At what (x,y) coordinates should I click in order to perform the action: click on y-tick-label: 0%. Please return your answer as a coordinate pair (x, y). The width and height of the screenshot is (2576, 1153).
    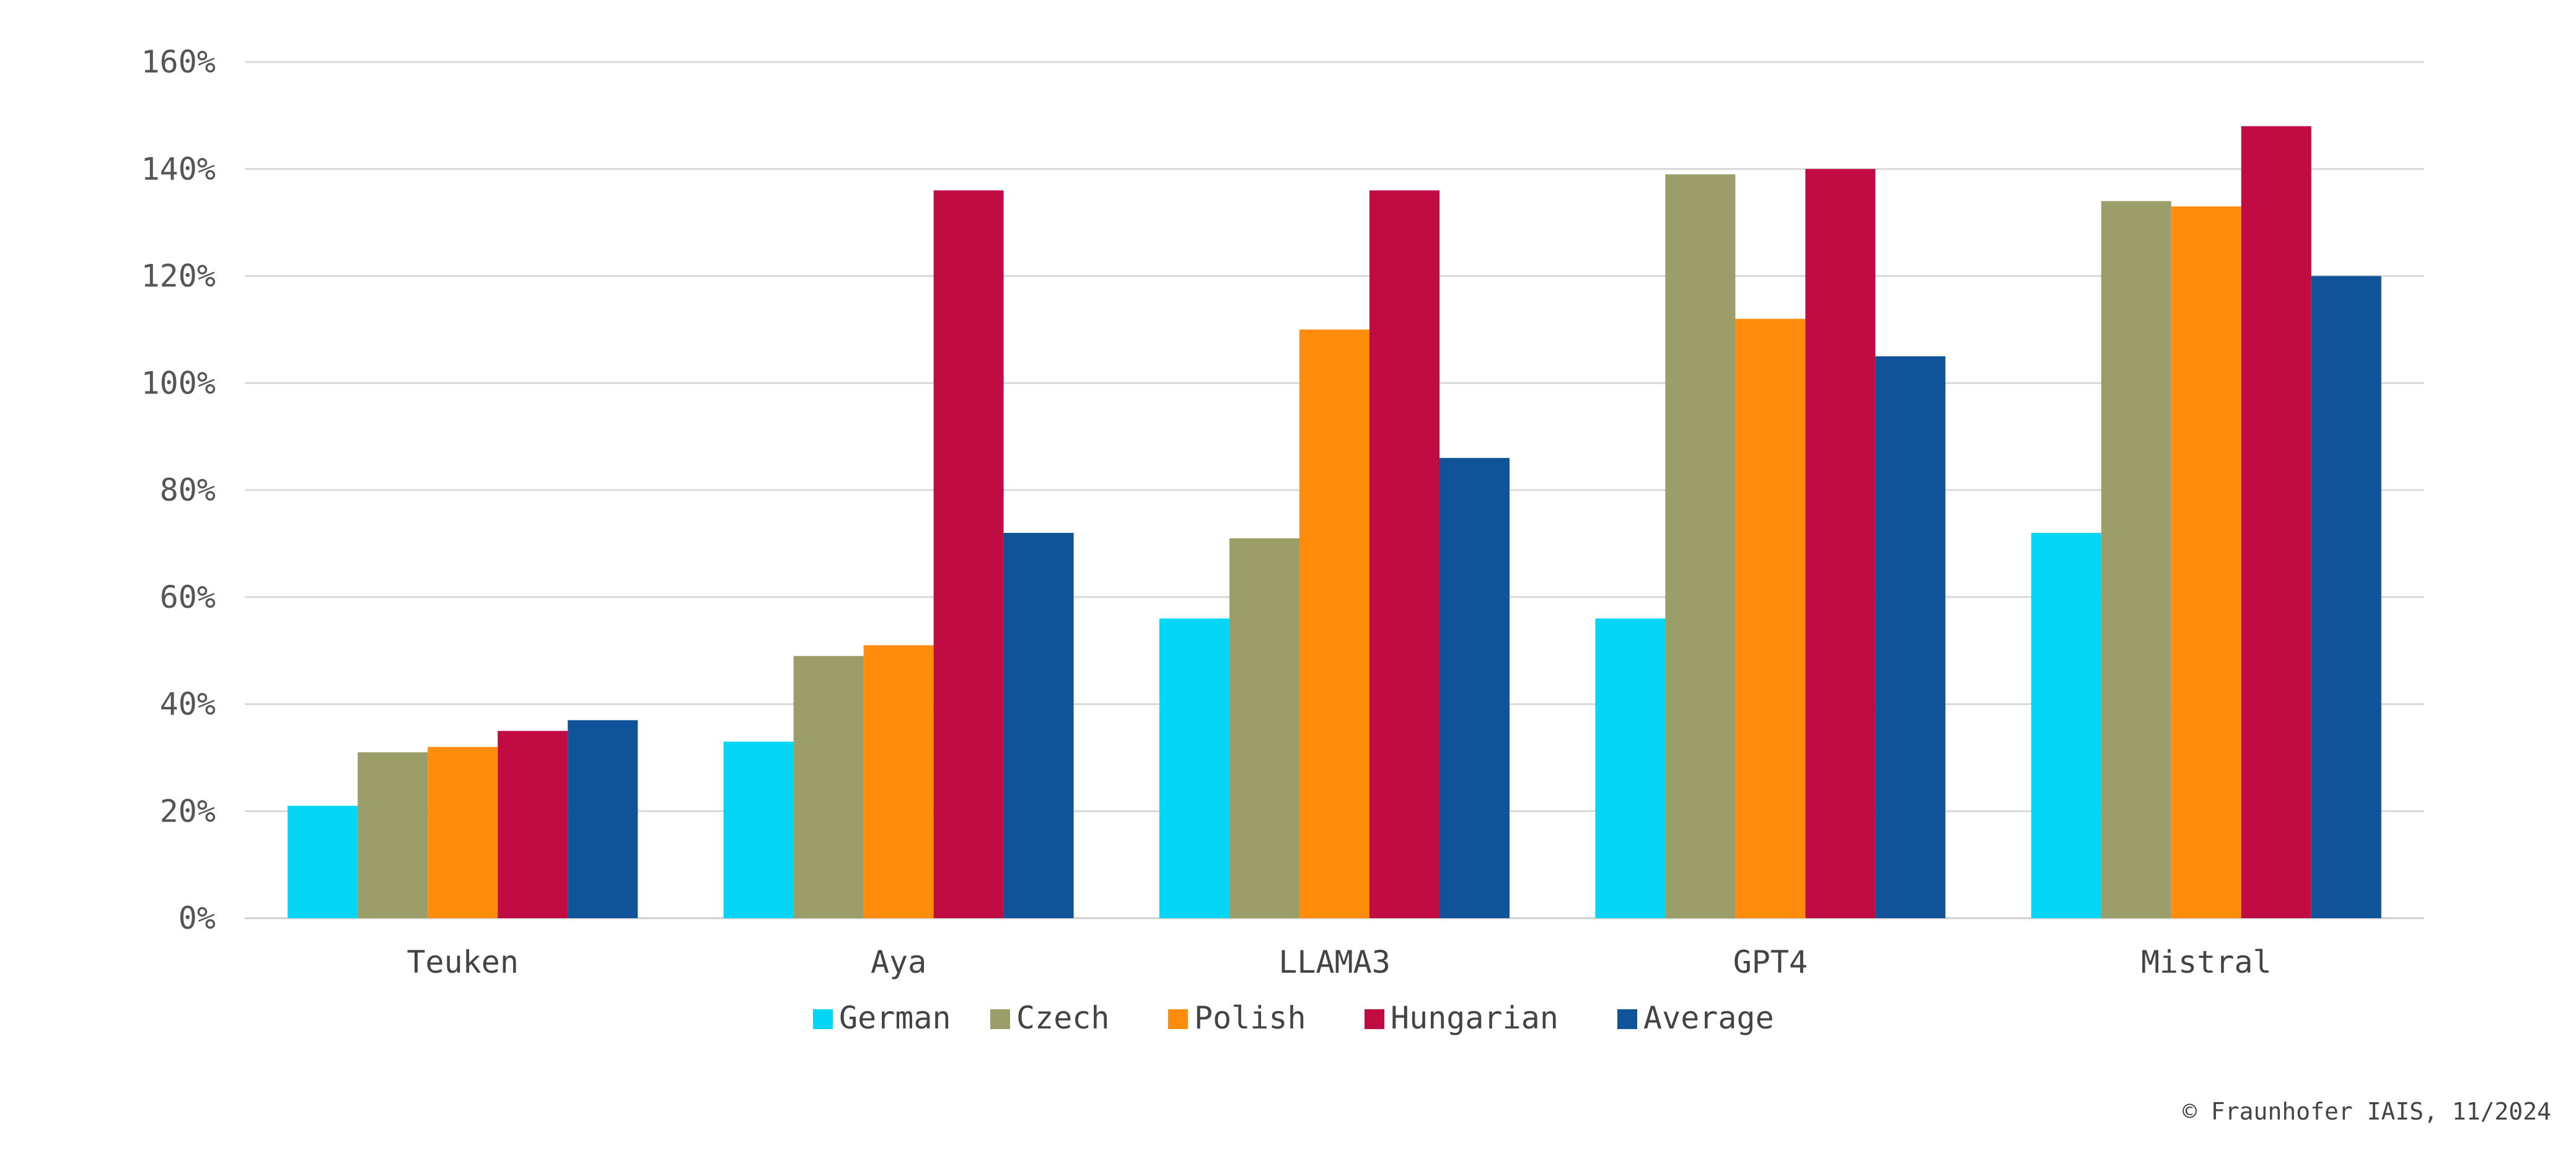
    Looking at the image, I should click on (197, 918).